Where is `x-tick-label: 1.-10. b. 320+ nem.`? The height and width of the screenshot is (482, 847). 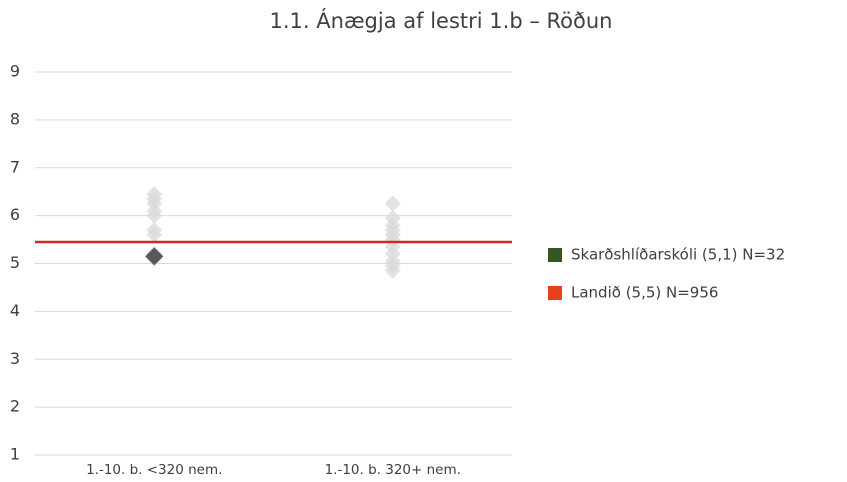
x-tick-label: 1.-10. b. 320+ nem. is located at coordinates (393, 470).